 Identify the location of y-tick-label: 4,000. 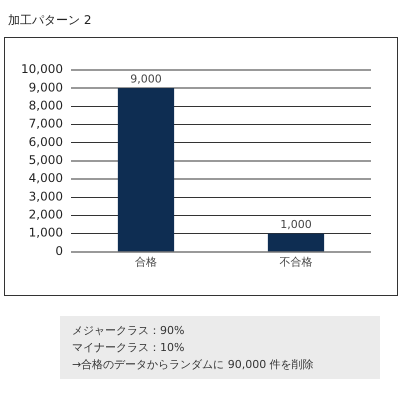
(45, 178).